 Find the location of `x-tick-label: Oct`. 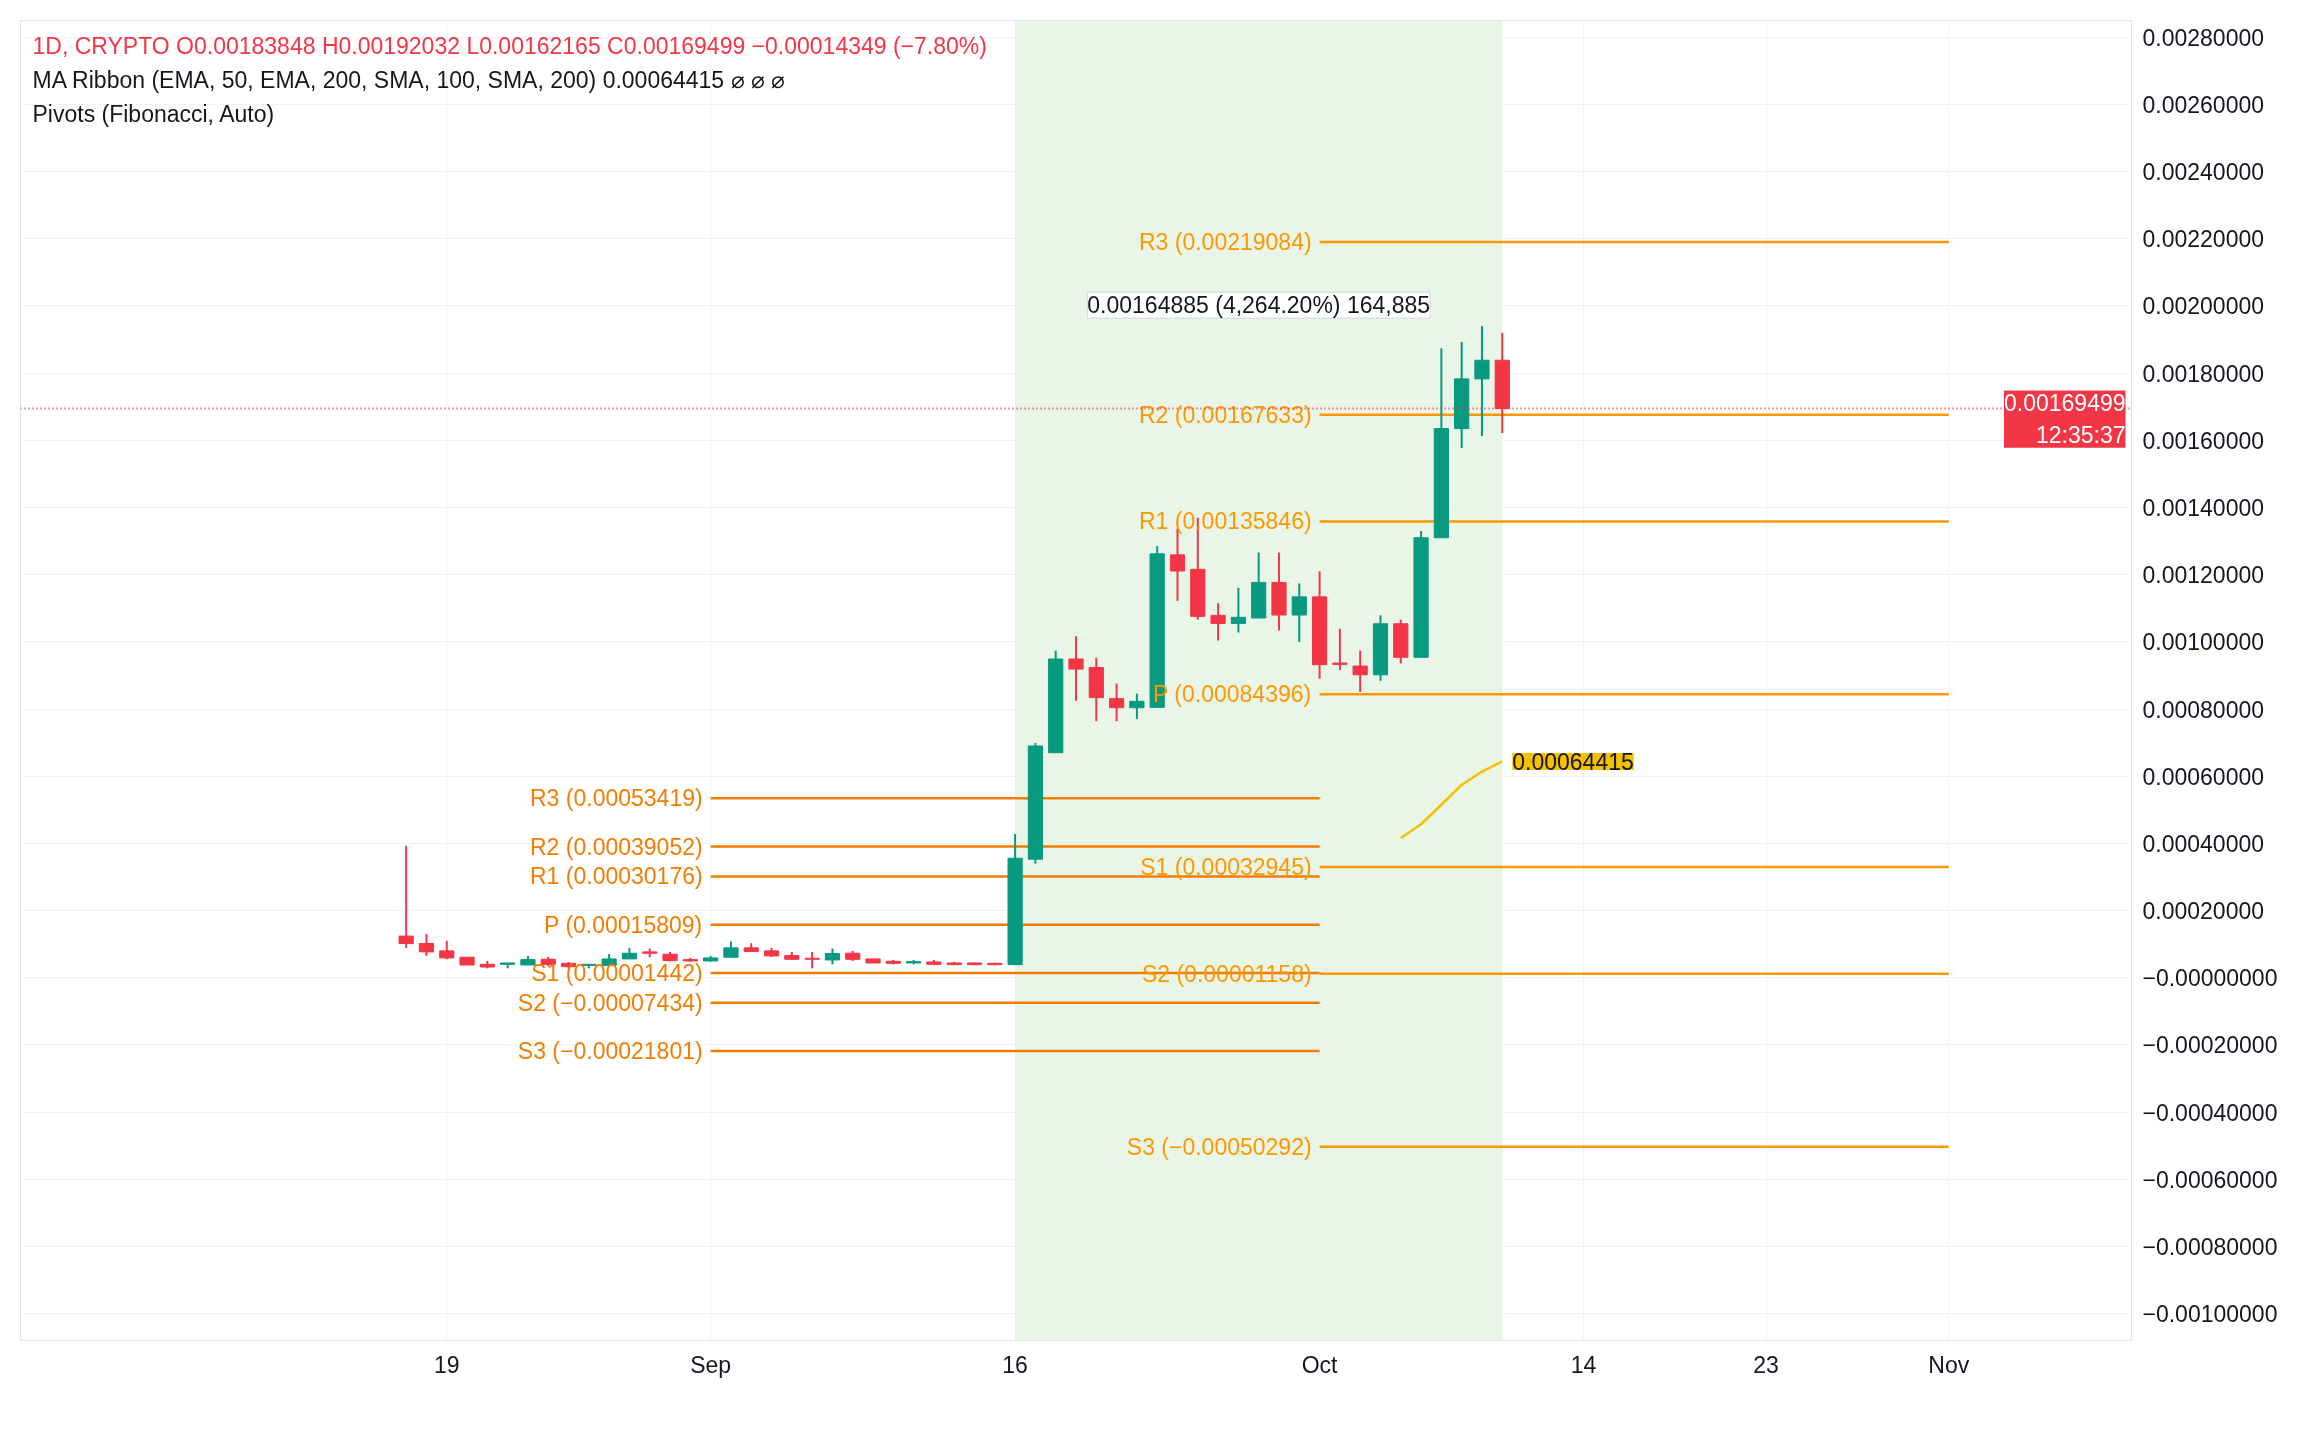

x-tick-label: Oct is located at coordinates (1320, 1364).